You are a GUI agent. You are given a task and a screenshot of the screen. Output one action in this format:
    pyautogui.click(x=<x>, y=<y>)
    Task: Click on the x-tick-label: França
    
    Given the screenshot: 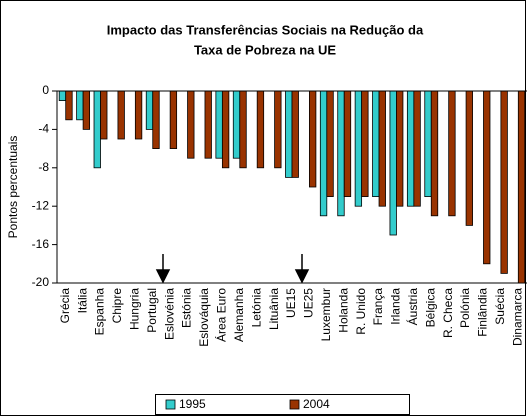 What is the action you would take?
    pyautogui.click(x=378, y=307)
    